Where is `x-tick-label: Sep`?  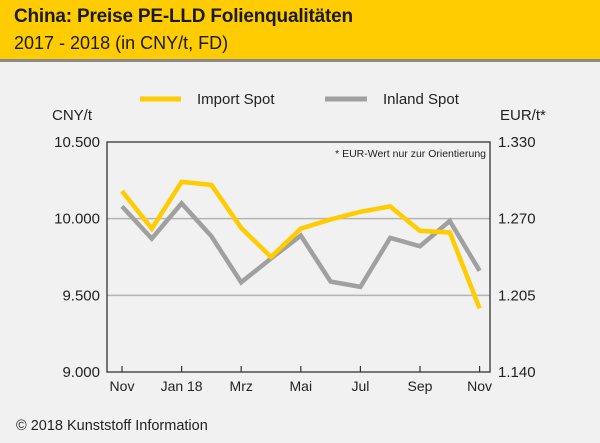 x-tick-label: Sep is located at coordinates (420, 386).